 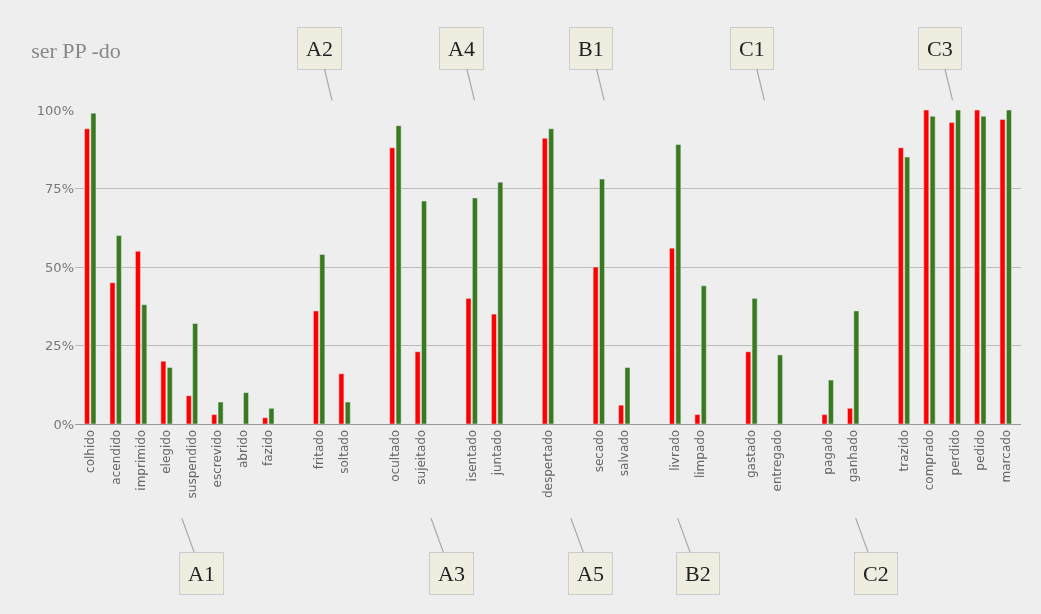 I want to click on x-tick-label: despertado, so click(x=547, y=463).